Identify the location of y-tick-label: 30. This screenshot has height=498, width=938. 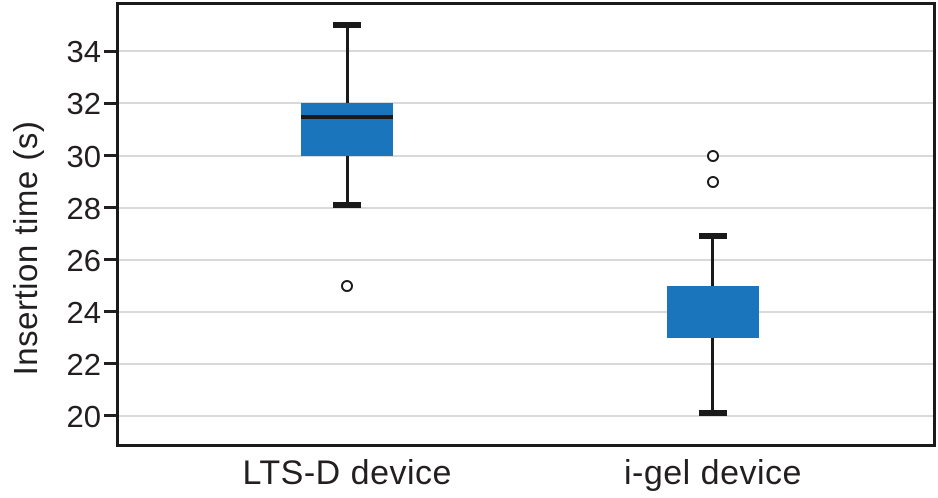
(83, 156).